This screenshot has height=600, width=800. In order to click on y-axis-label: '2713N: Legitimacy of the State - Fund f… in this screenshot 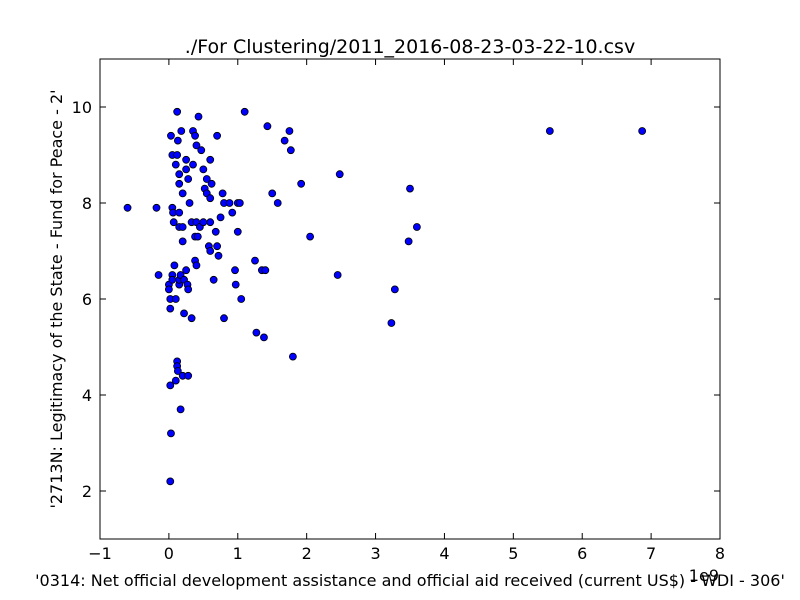, I will do `click(56, 298)`.